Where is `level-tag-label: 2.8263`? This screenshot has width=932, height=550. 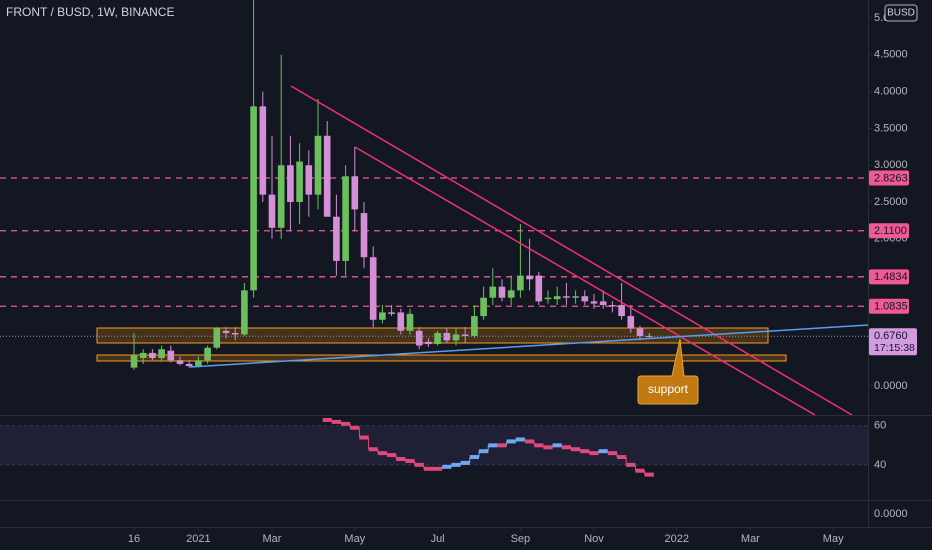
level-tag-label: 2.8263 is located at coordinates (891, 178).